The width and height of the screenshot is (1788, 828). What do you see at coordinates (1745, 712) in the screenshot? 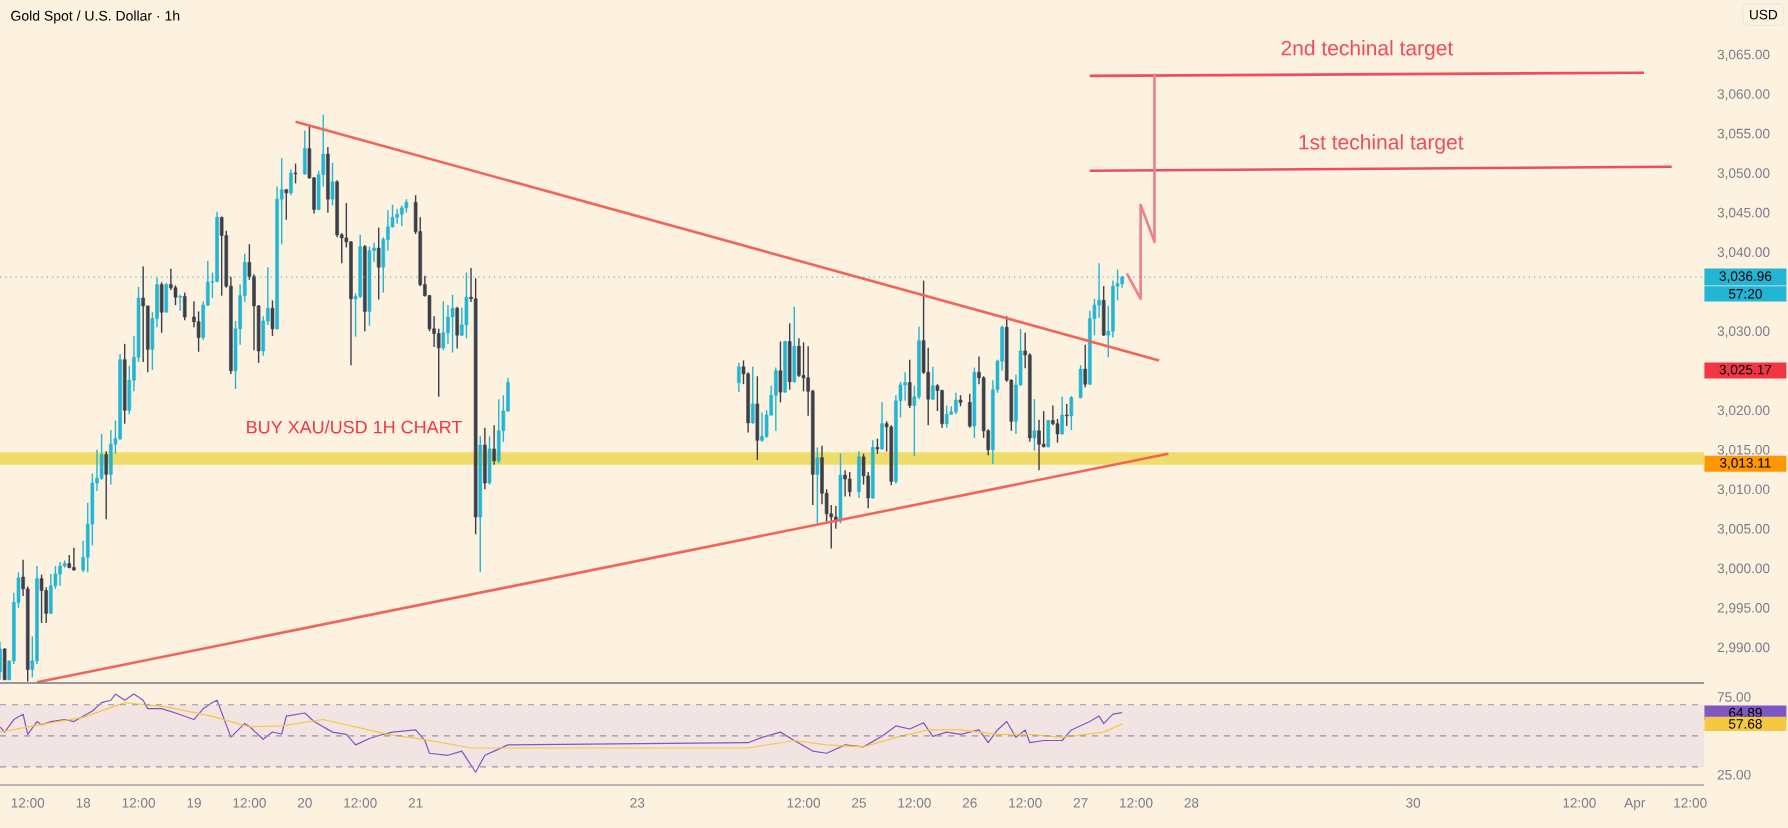
I see `text: 64.89` at bounding box center [1745, 712].